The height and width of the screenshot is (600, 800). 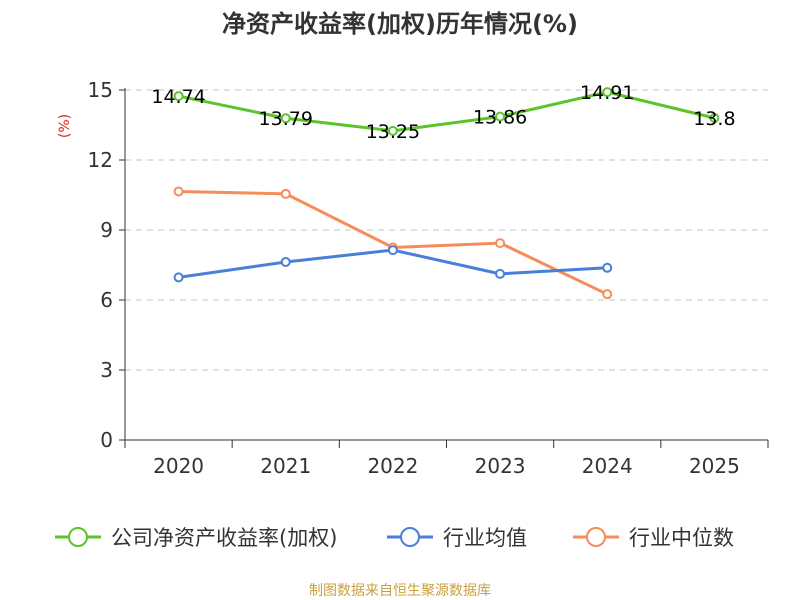 I want to click on data-labels: 14.74 13.79 13.25 13.86 14.91 13.8, so click(x=443, y=112).